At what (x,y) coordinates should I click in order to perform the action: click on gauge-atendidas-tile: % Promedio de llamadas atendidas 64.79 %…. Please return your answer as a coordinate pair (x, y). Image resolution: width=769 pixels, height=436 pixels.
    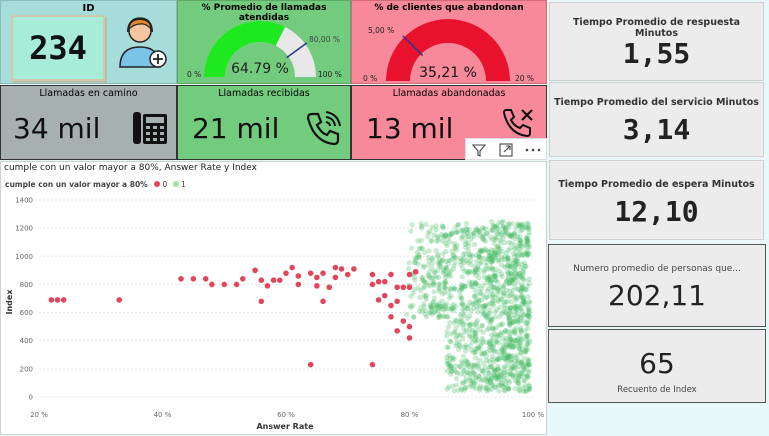
    Looking at the image, I should click on (264, 42).